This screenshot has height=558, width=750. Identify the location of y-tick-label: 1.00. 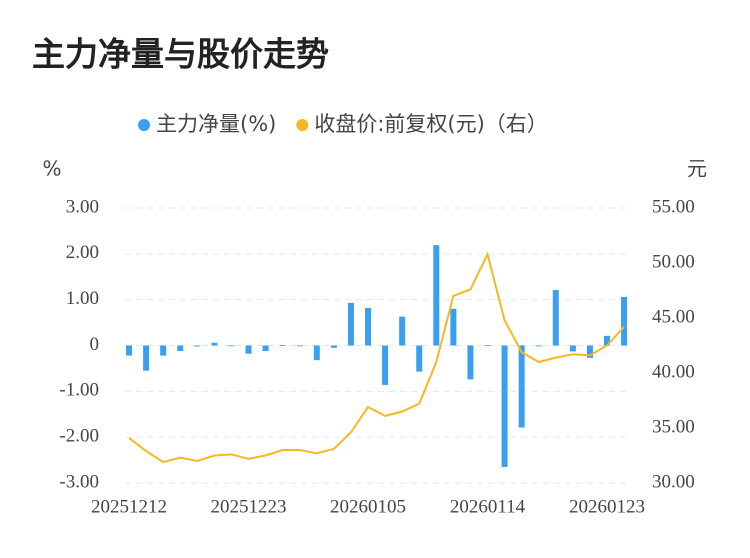
(82, 298).